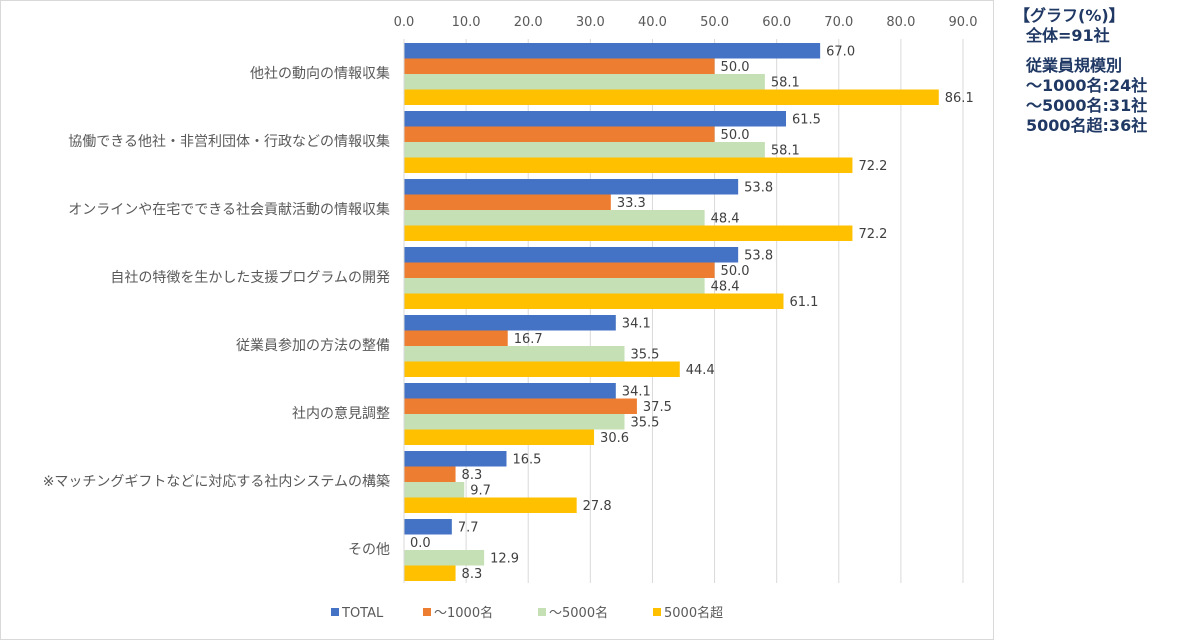 The width and height of the screenshot is (1182, 643). I want to click on legend-label: TOTAL, so click(362, 613).